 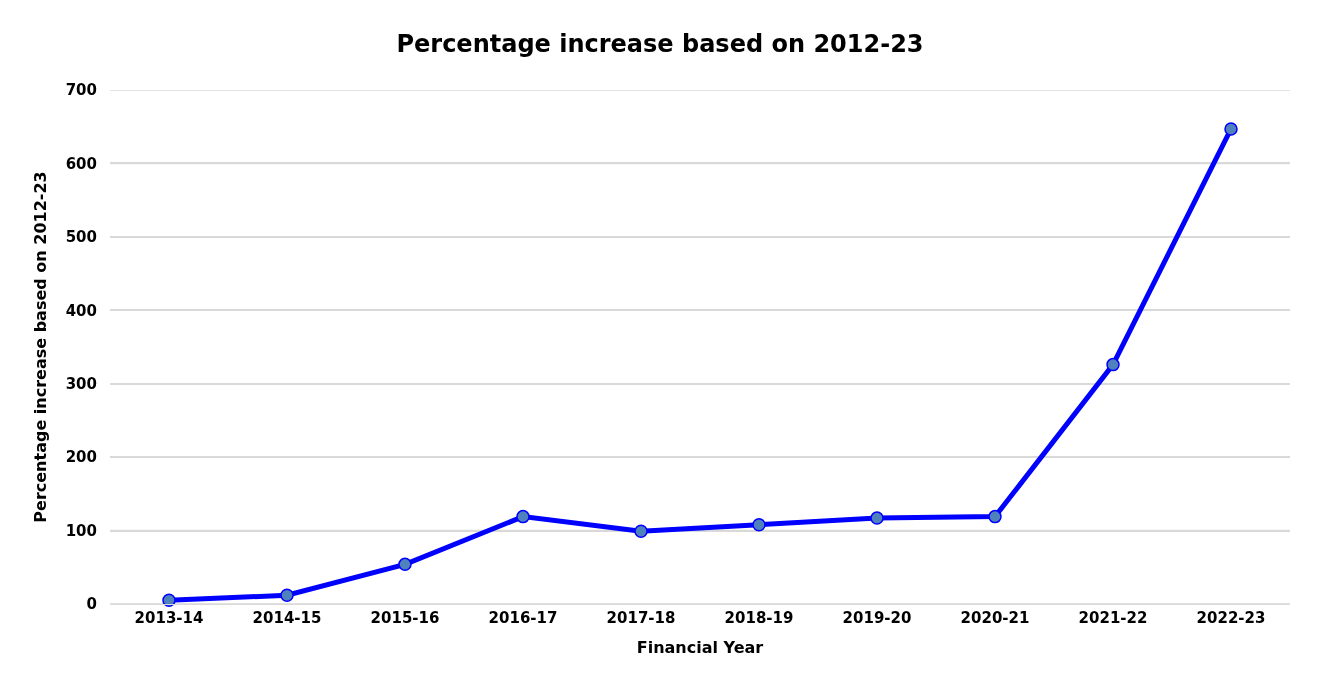 I want to click on x-tick-label: 2017-18, so click(x=641, y=618).